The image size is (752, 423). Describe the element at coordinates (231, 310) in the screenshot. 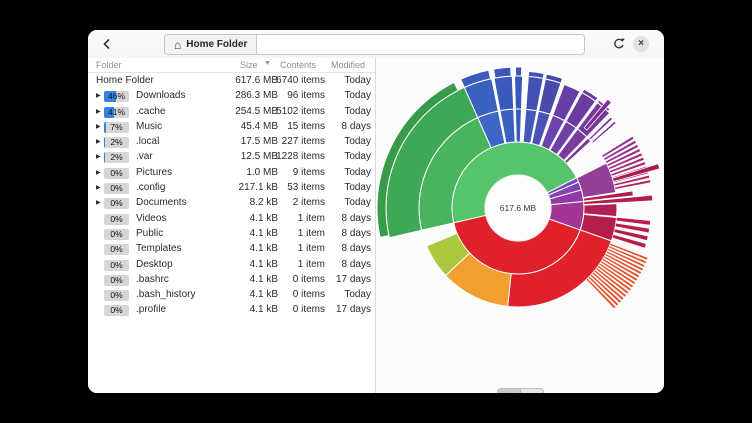

I see `table-row: 0% .profile 4.1 kB 0 items 17 days` at that location.